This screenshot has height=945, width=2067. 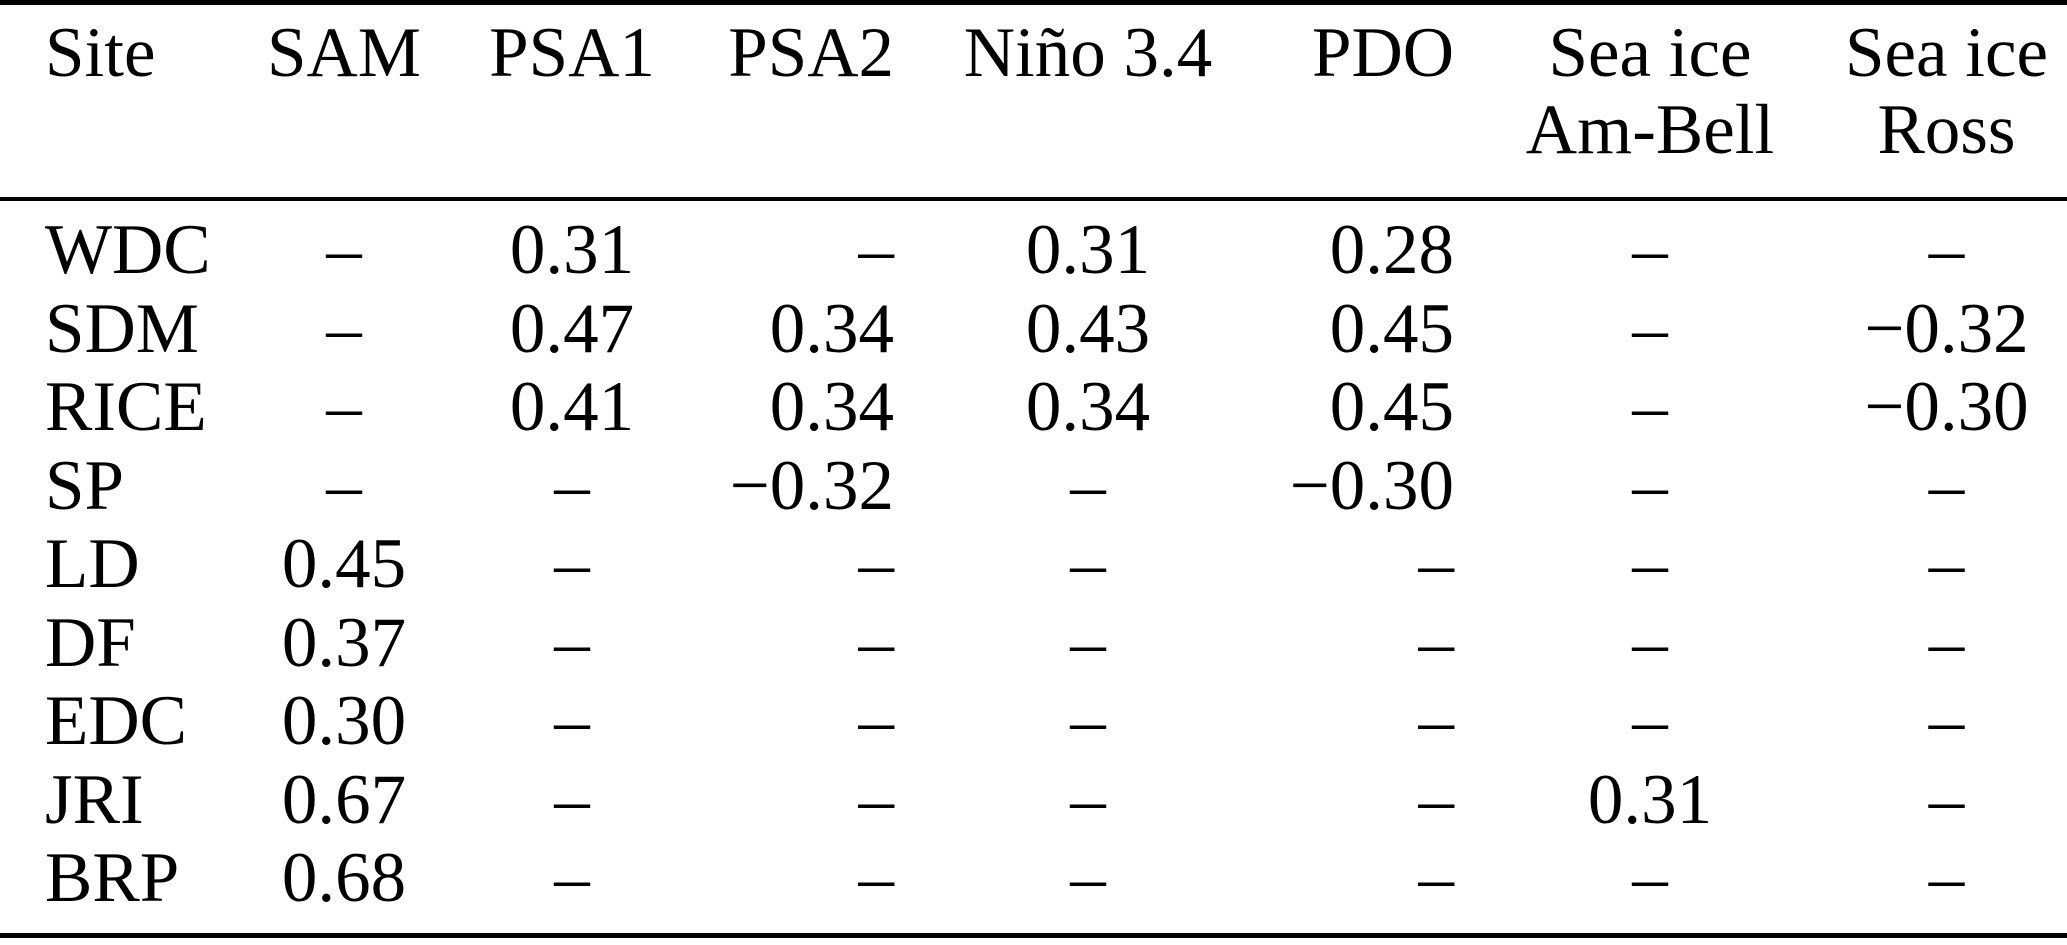 I want to click on row-label-brp: BRP, so click(x=112, y=878).